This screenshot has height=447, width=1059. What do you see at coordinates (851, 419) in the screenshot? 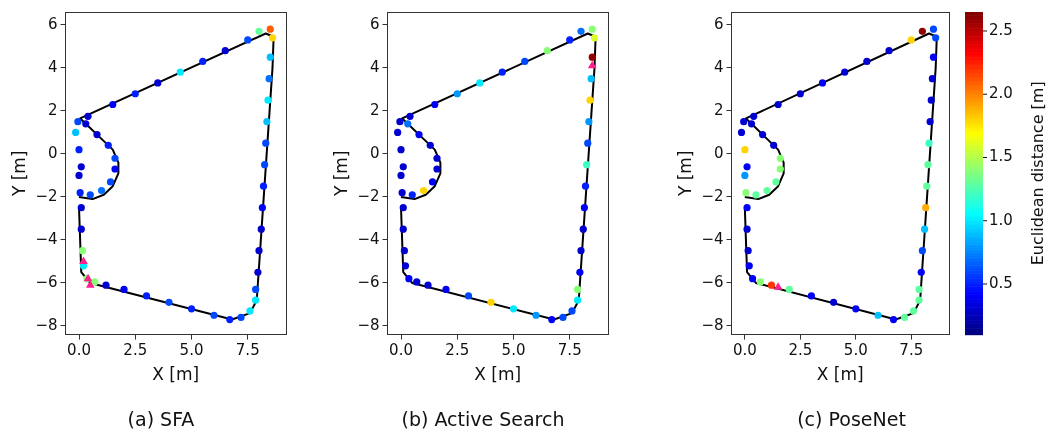
I see `text: (c) PoseNet` at bounding box center [851, 419].